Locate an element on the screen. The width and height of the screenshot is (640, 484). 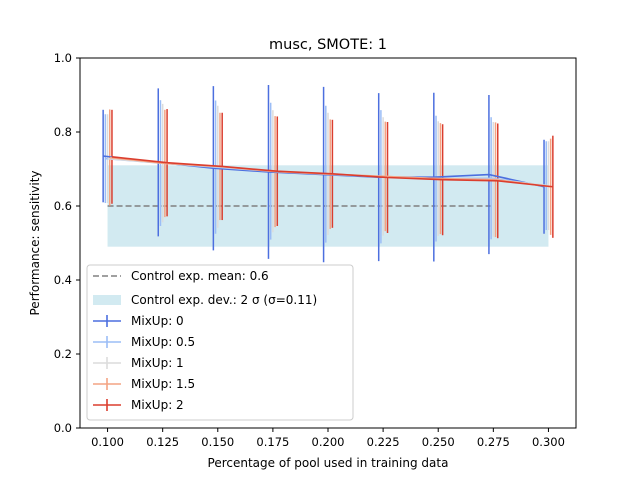
x-tick-label-6: 0.250 is located at coordinates (438, 442).